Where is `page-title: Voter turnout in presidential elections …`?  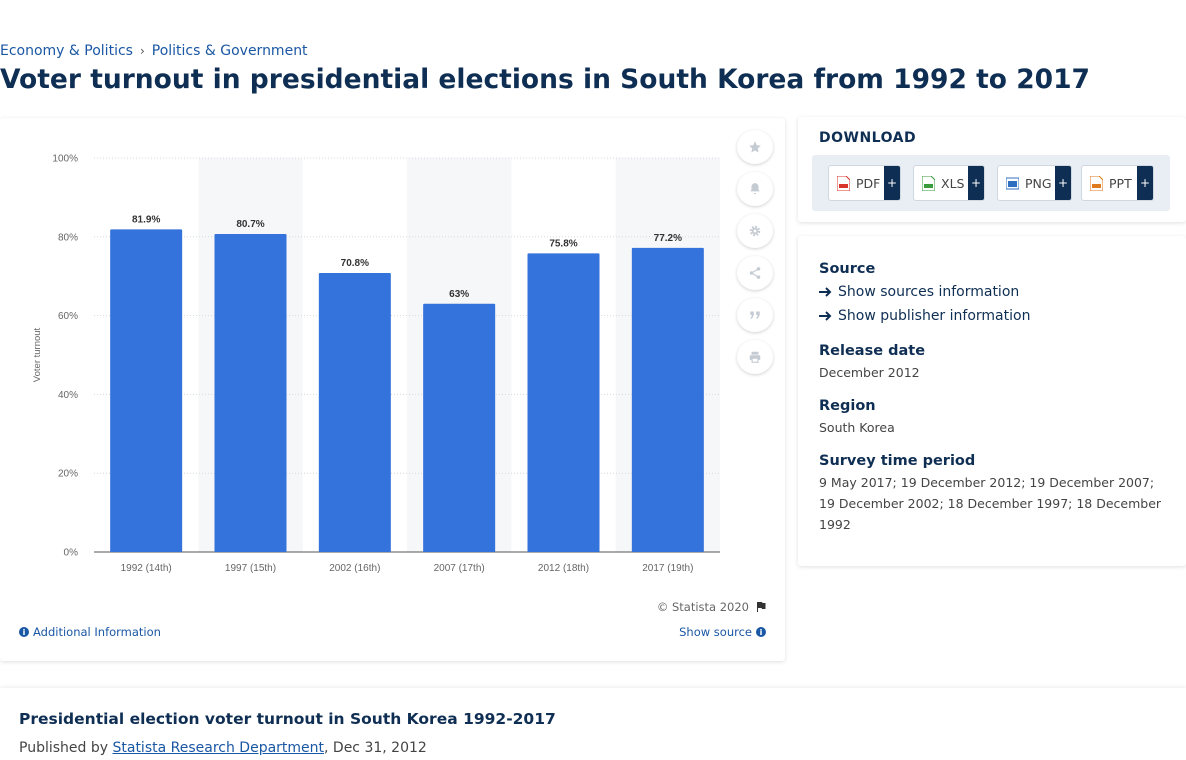
page-title: Voter turnout in presidential elections … is located at coordinates (545, 79).